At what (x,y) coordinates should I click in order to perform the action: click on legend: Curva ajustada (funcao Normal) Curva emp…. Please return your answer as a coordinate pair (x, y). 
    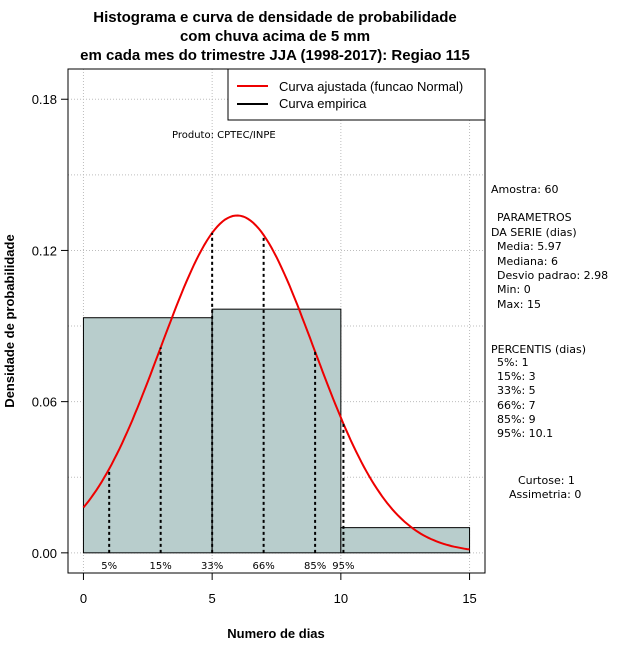
    Looking at the image, I should click on (356, 94).